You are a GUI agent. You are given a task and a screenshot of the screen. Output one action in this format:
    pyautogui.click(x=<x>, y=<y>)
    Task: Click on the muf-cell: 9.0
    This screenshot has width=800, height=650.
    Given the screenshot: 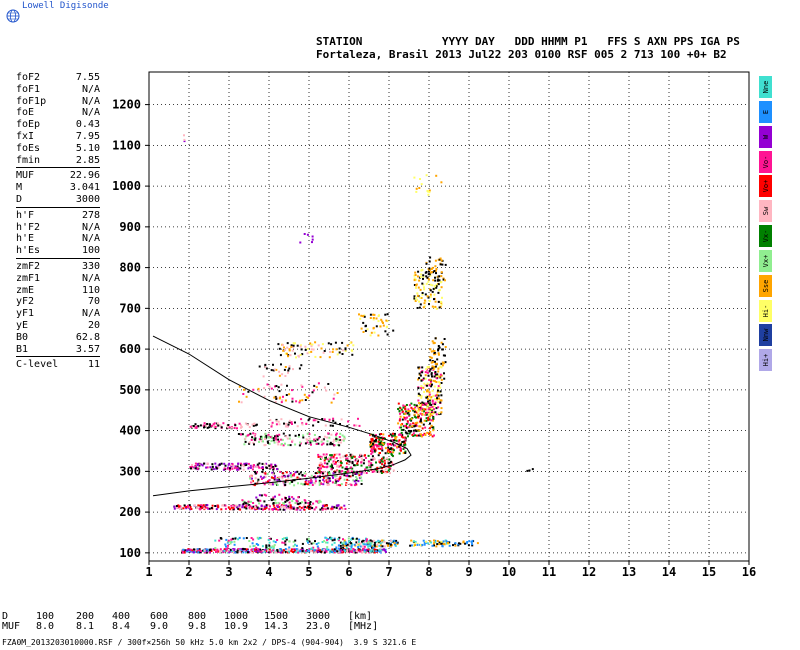 What is the action you would take?
    pyautogui.click(x=159, y=626)
    